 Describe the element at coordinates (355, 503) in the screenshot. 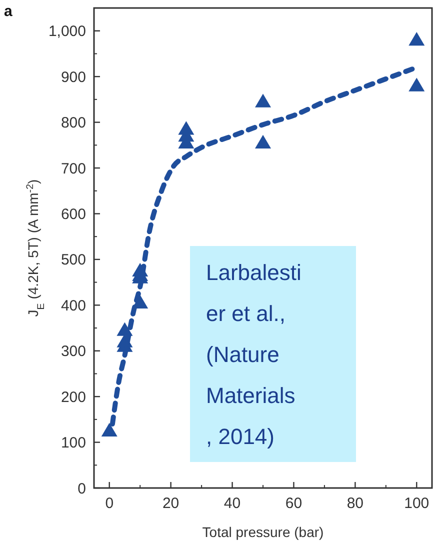

I see `x-tick-label: 80` at that location.